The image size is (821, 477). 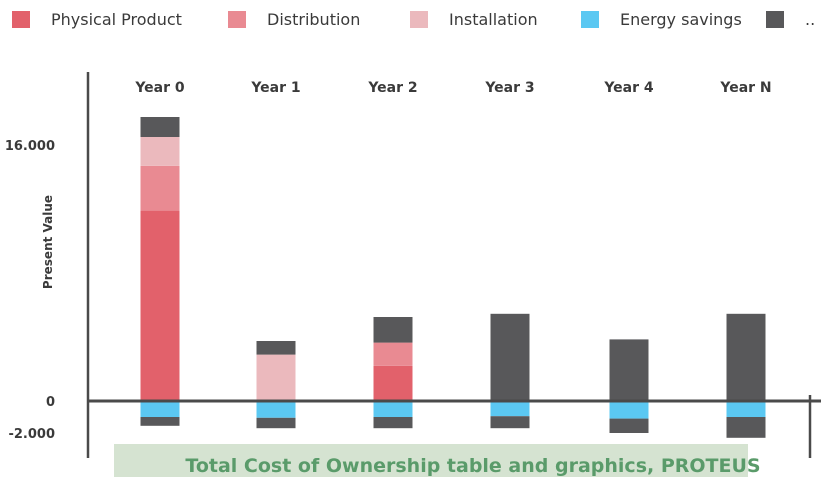 What do you see at coordinates (452, 88) in the screenshot?
I see `year-labels: Year 0 Year 1 Year 2 Year 3 Year 4 Year N` at bounding box center [452, 88].